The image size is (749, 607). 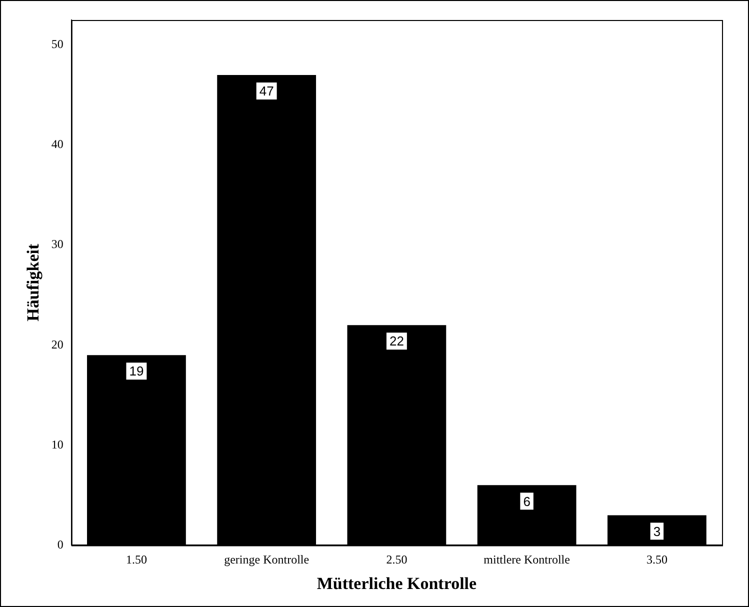 I want to click on y-tick-label: 30, so click(x=57, y=244).